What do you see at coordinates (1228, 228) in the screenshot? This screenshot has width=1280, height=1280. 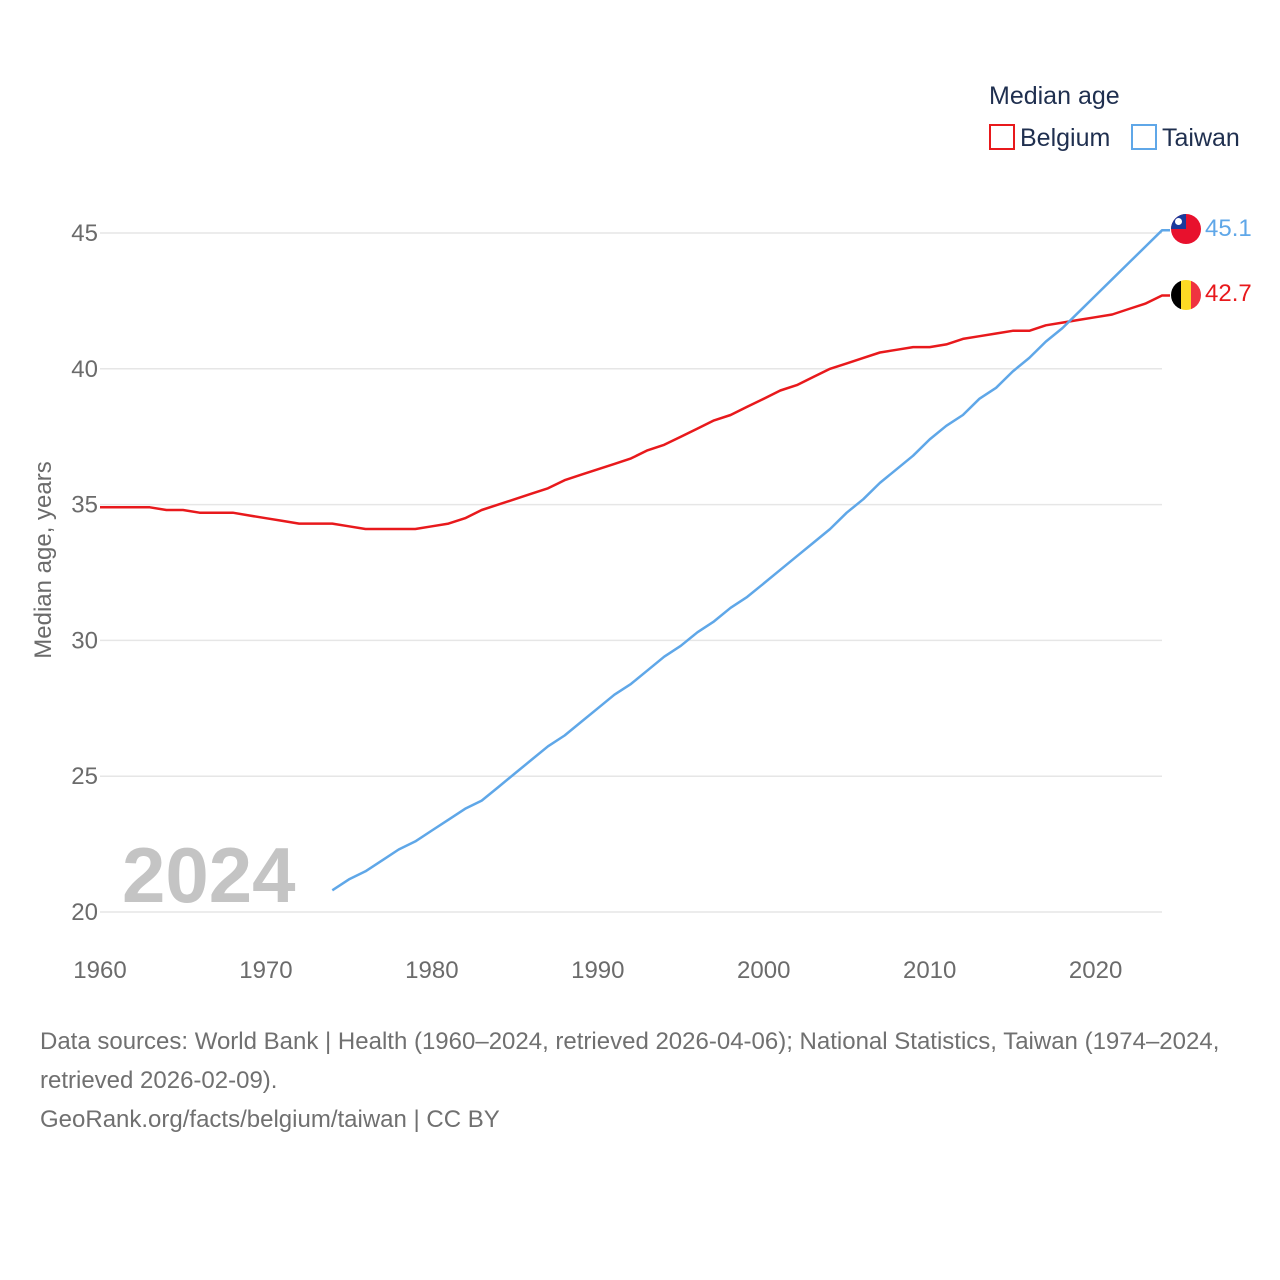 I see `taiwan-end-value: 45.1` at bounding box center [1228, 228].